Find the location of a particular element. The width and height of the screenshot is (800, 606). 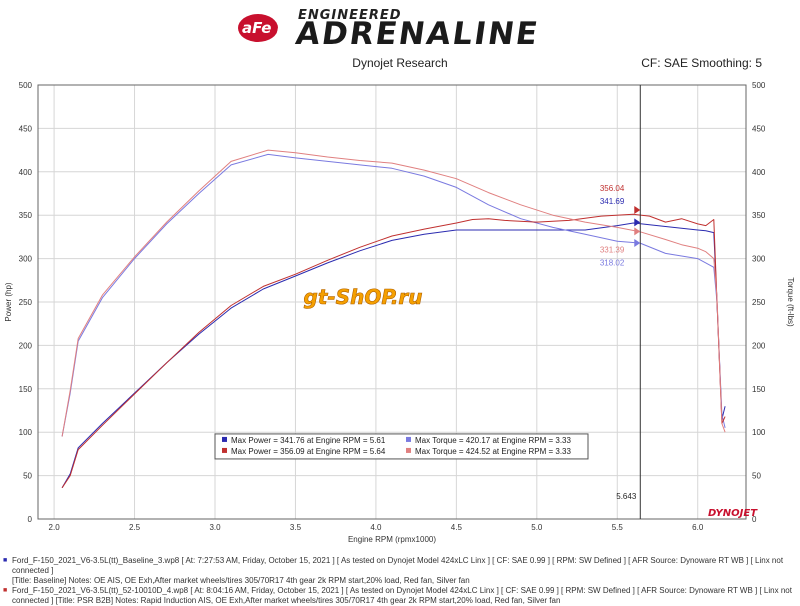

x-tick-label: 3.0 is located at coordinates (215, 527).